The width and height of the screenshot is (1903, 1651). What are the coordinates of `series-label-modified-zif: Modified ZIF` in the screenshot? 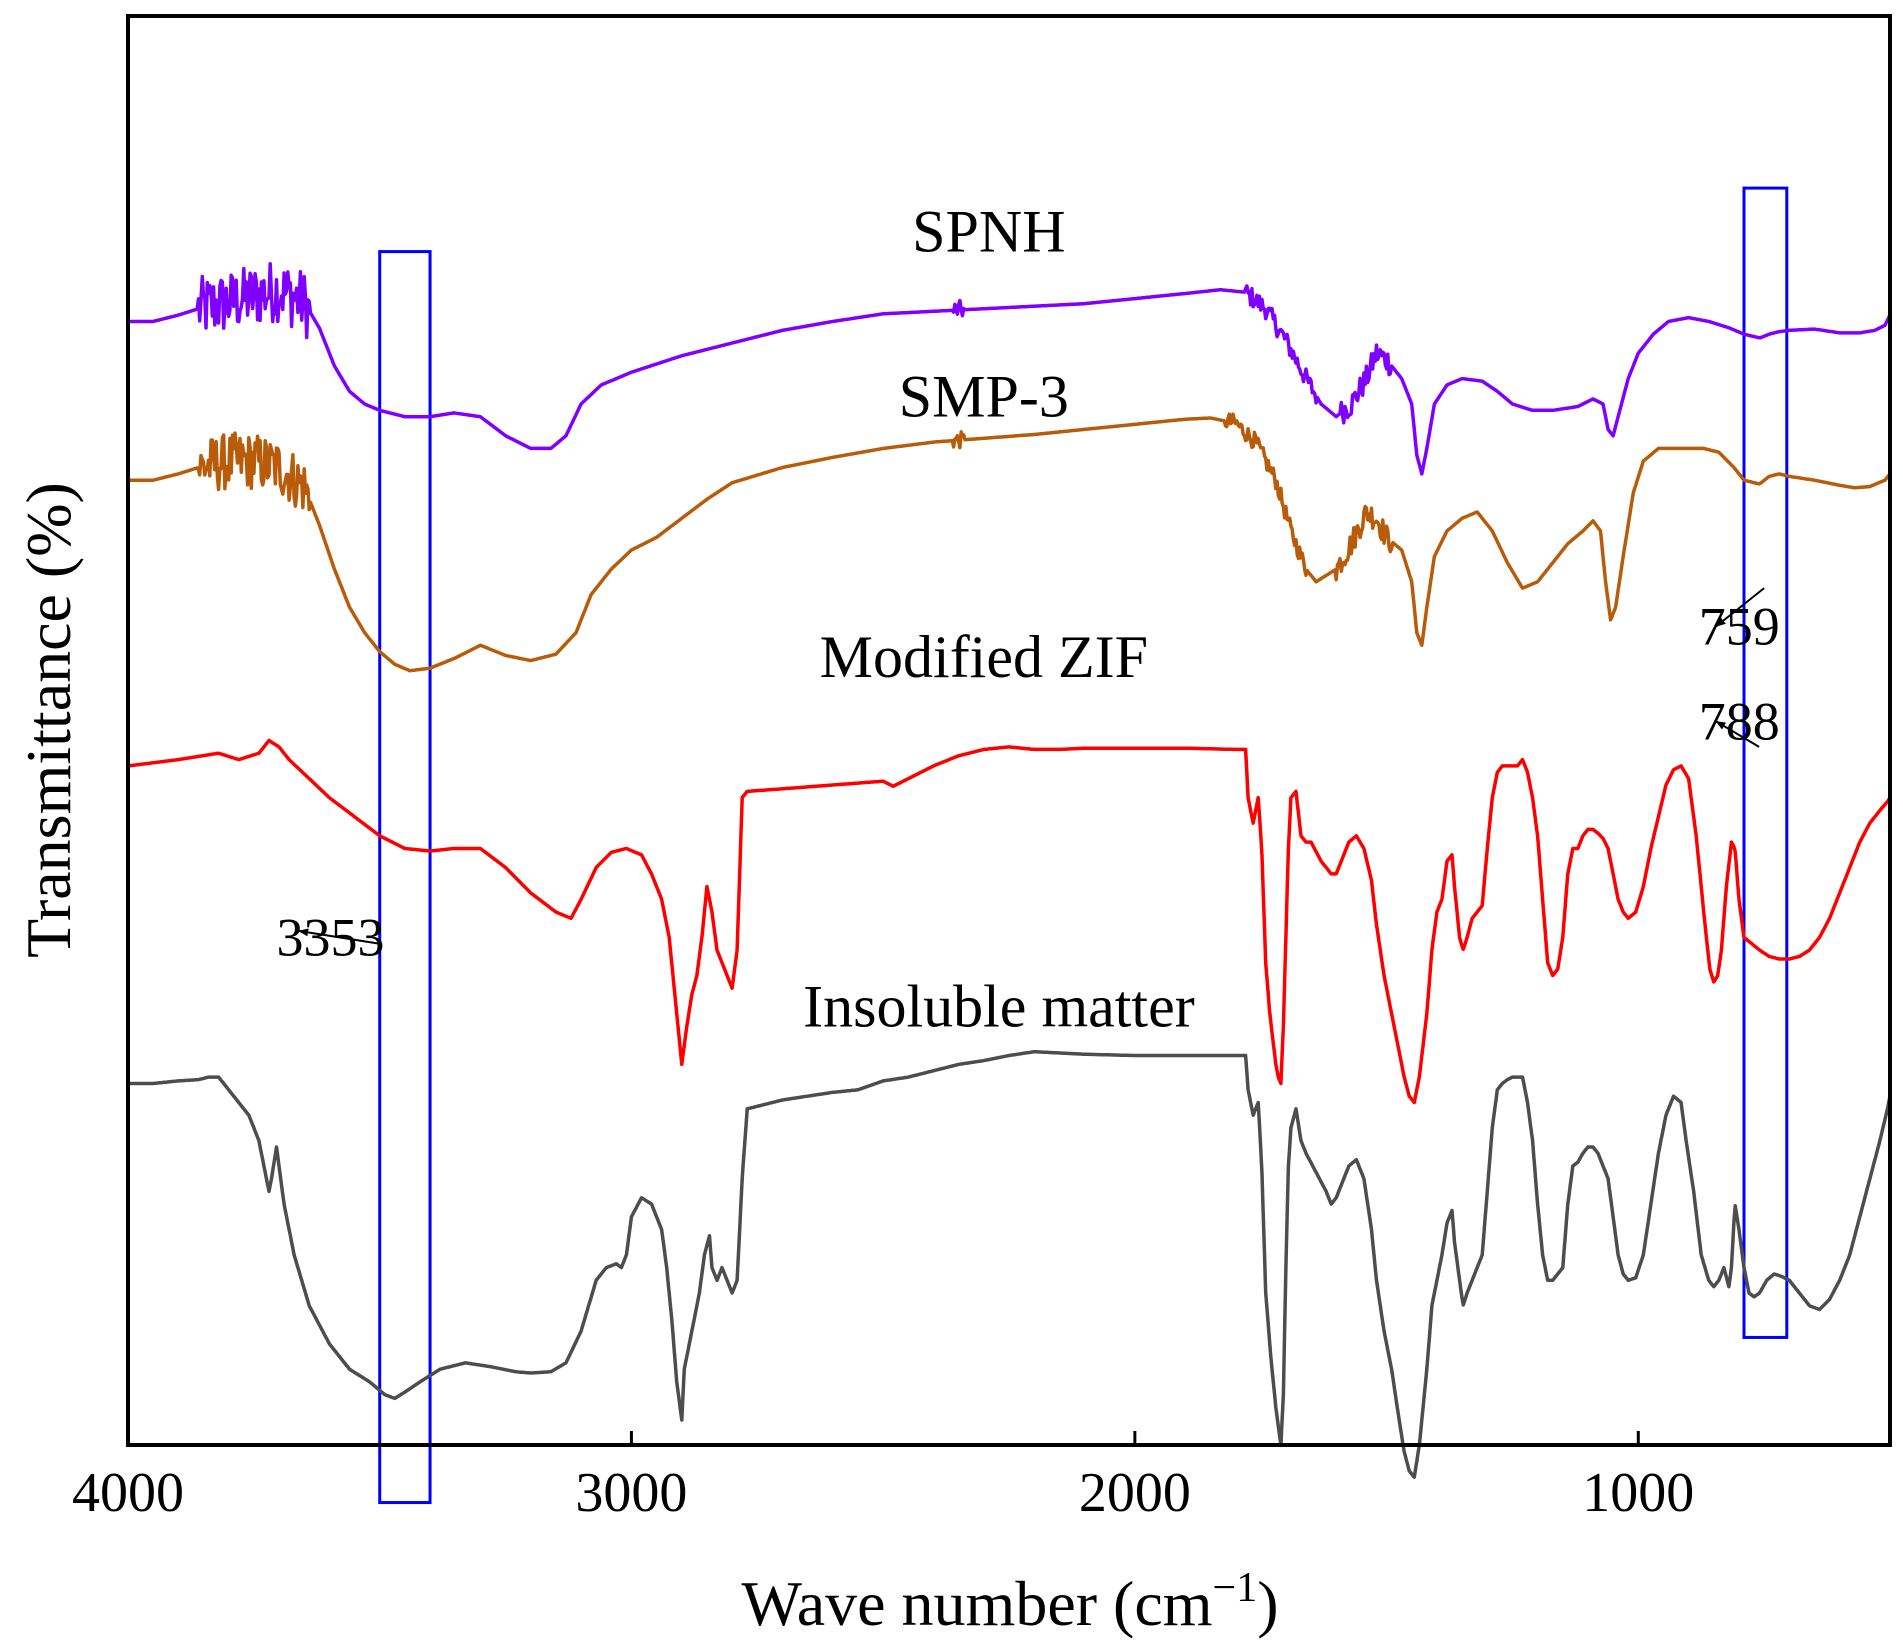 It's located at (984, 657).